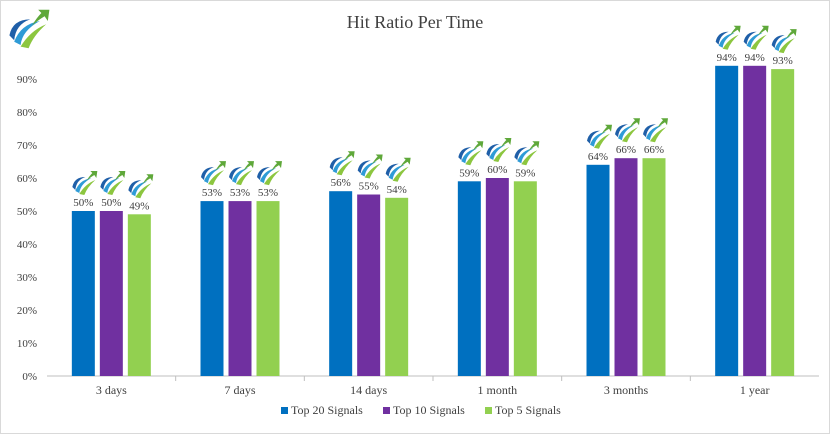  I want to click on data-label: 55%, so click(369, 187).